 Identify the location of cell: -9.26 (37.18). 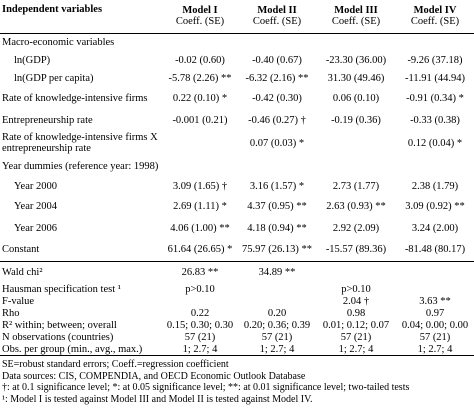
(435, 60).